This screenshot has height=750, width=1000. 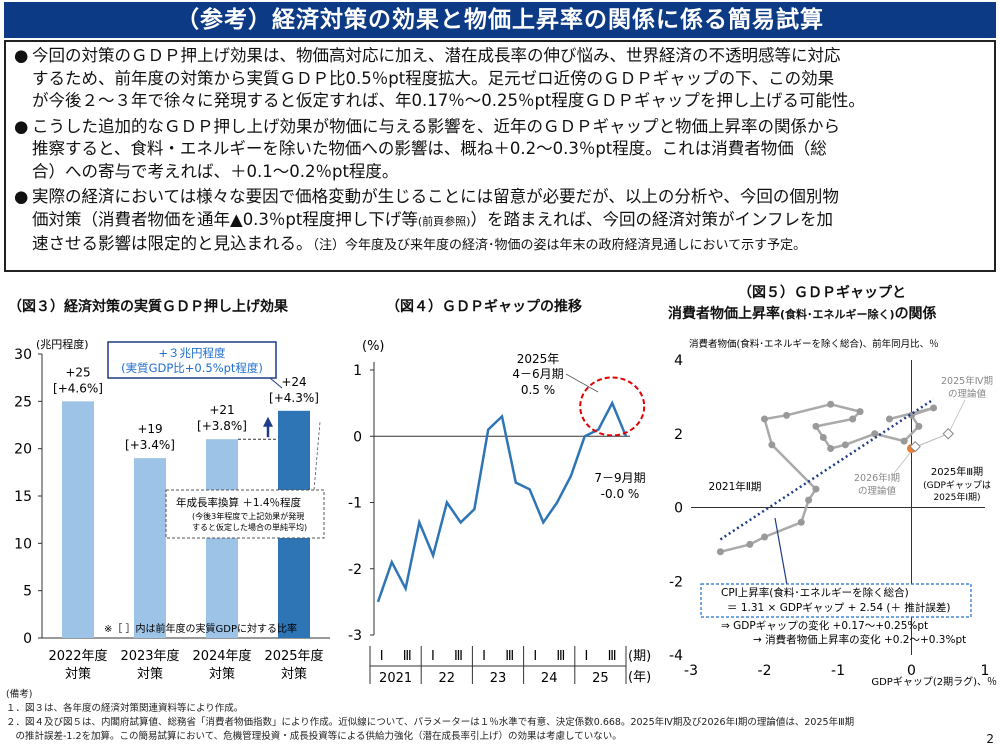 I want to click on fig3-annual-3: すると仮定した場合の単純平均), so click(x=249, y=527).